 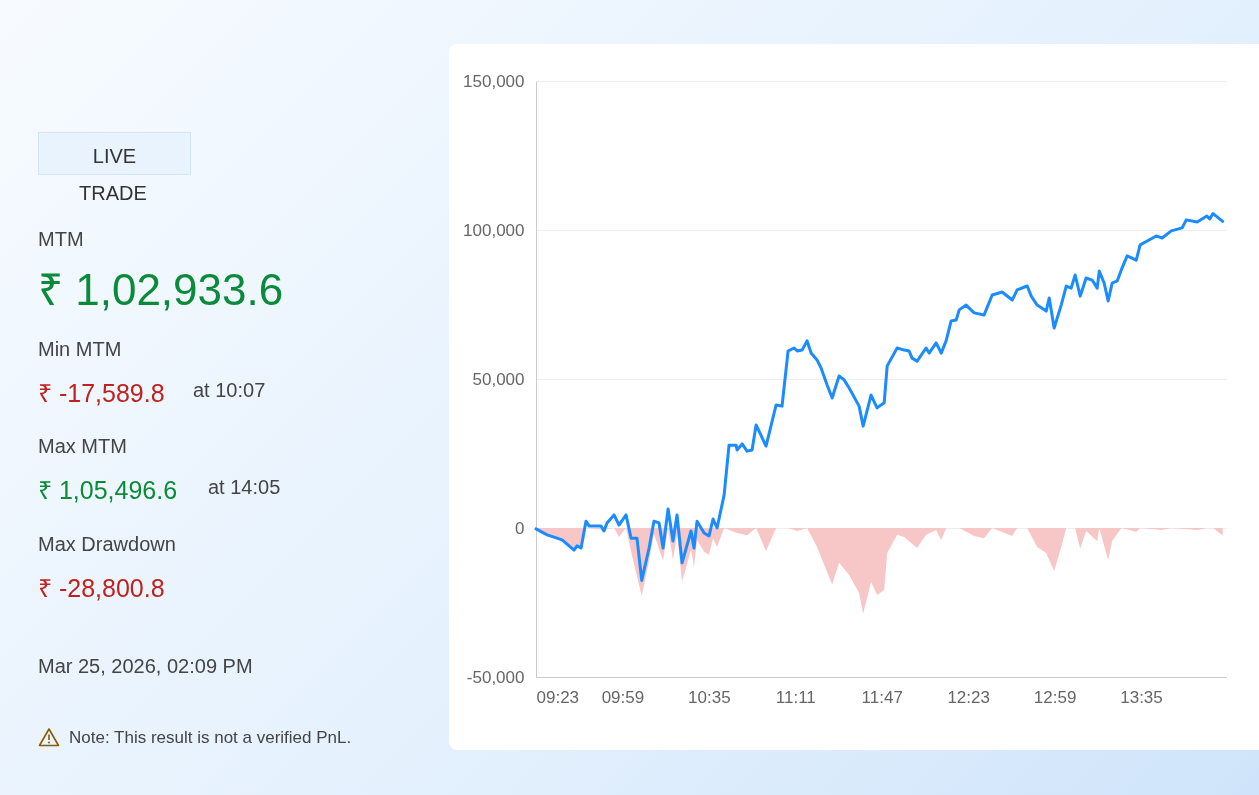 What do you see at coordinates (114, 153) in the screenshot?
I see `text: LIVE` at bounding box center [114, 153].